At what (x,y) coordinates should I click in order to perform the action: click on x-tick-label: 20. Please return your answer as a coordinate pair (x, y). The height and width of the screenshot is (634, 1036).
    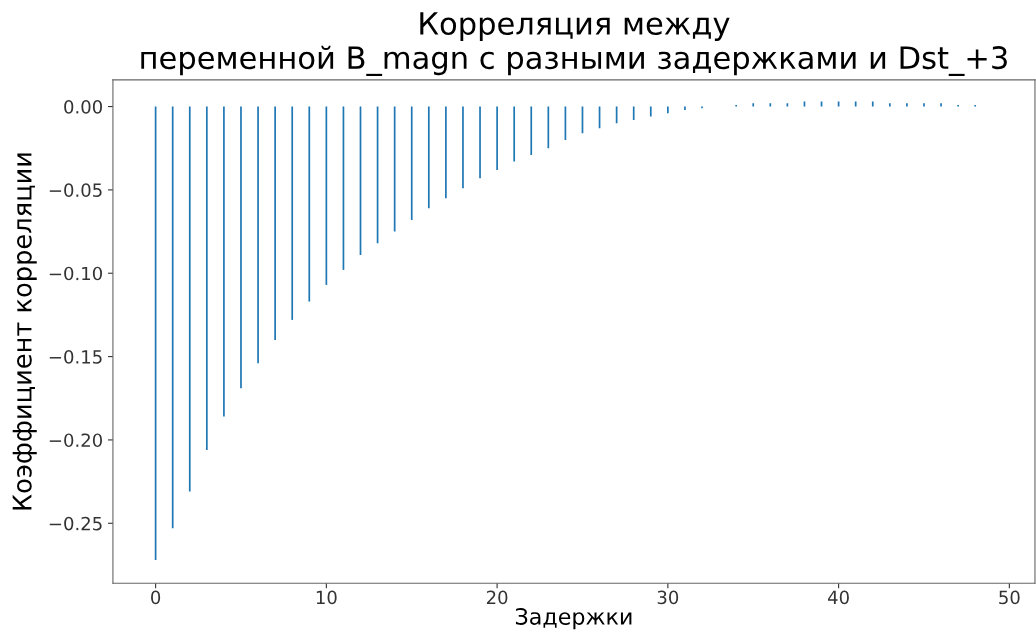
    Looking at the image, I should click on (497, 597).